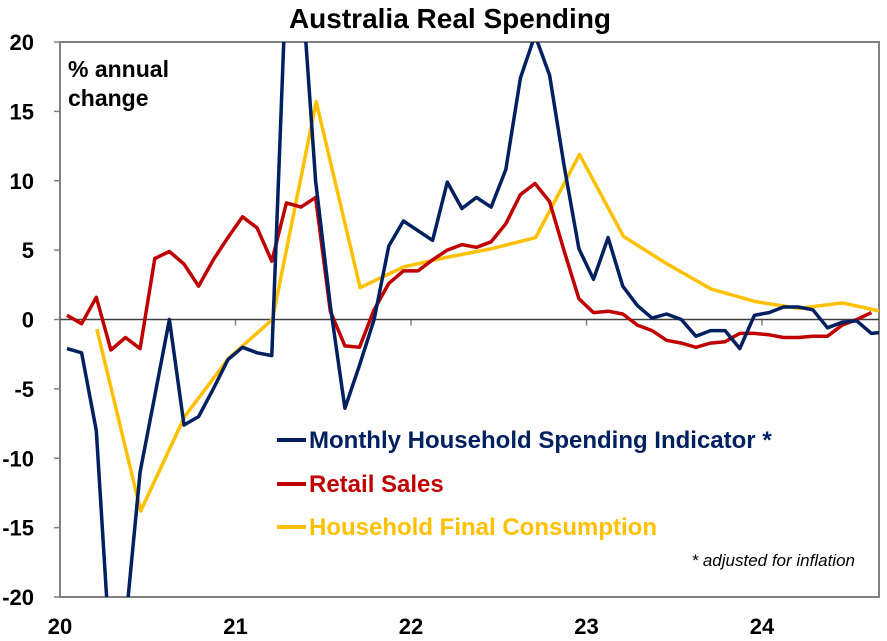  What do you see at coordinates (235, 626) in the screenshot?
I see `x-tick-label: 21` at bounding box center [235, 626].